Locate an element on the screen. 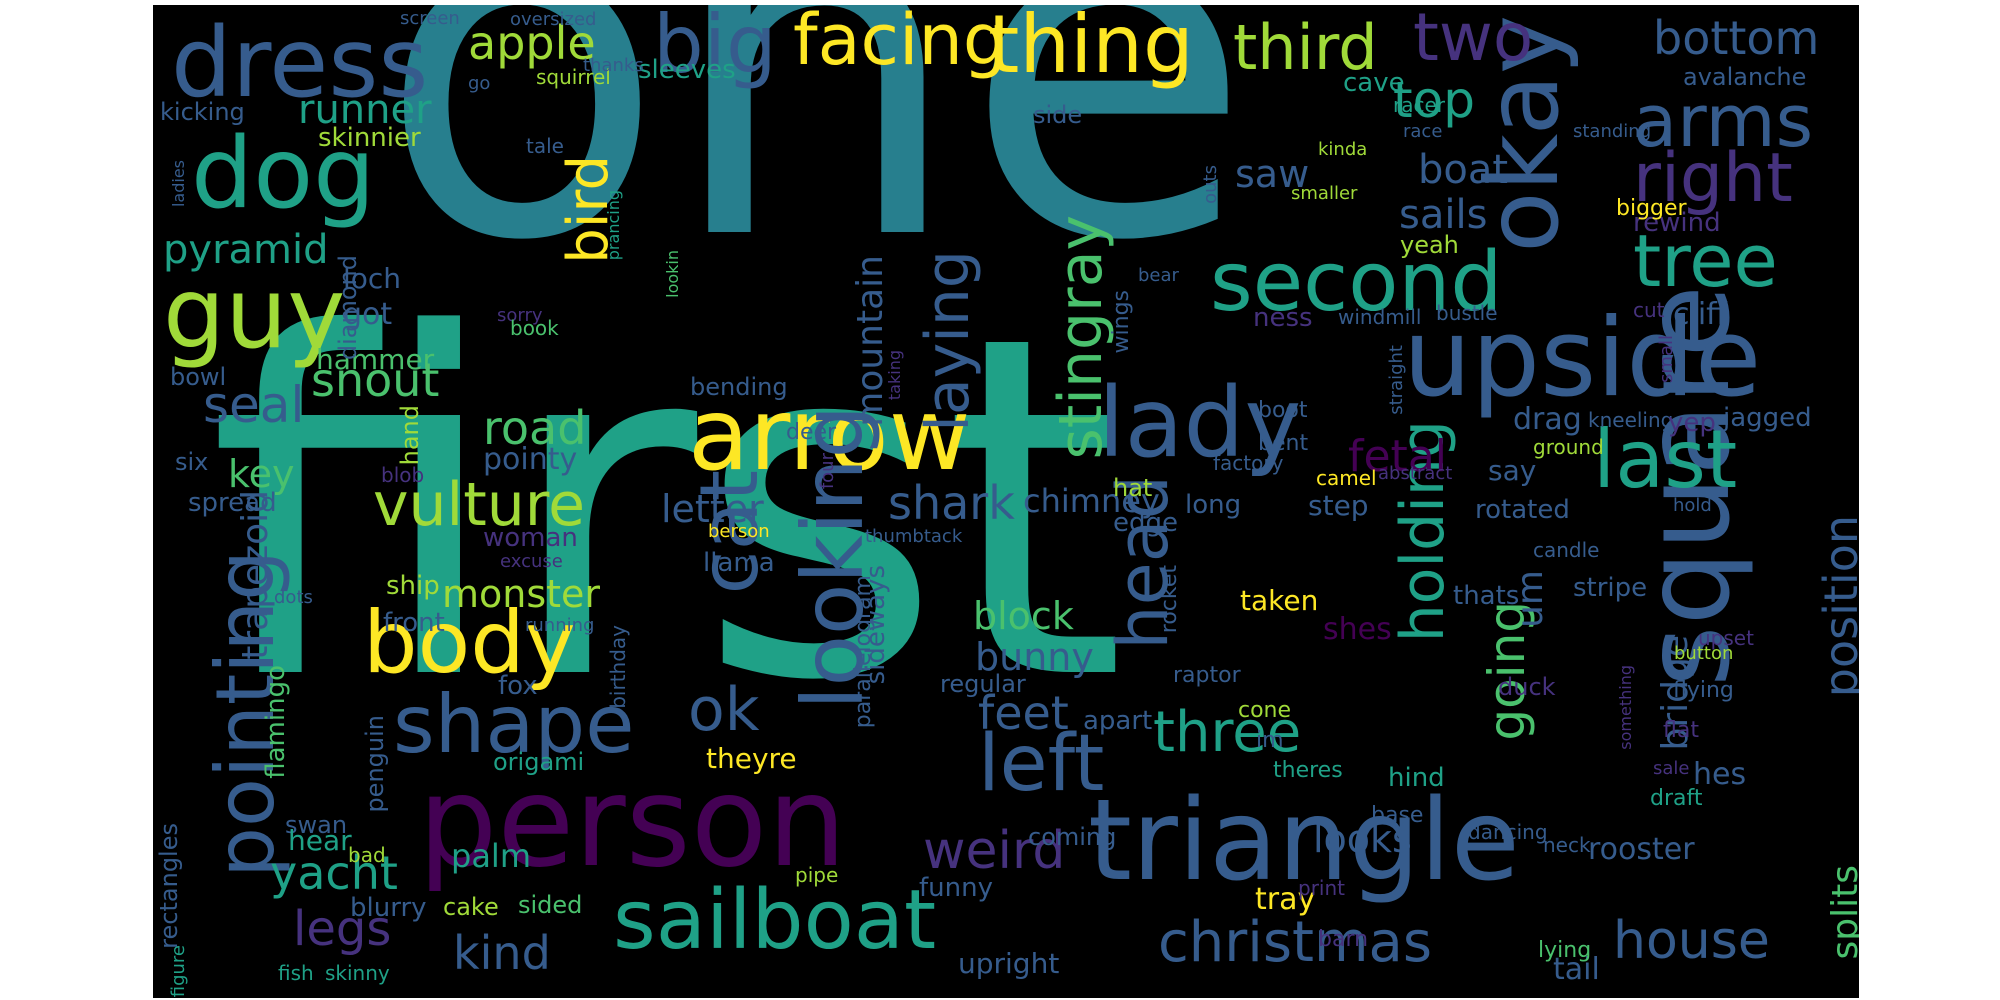  cloud-word: thumbtack is located at coordinates (914, 536).